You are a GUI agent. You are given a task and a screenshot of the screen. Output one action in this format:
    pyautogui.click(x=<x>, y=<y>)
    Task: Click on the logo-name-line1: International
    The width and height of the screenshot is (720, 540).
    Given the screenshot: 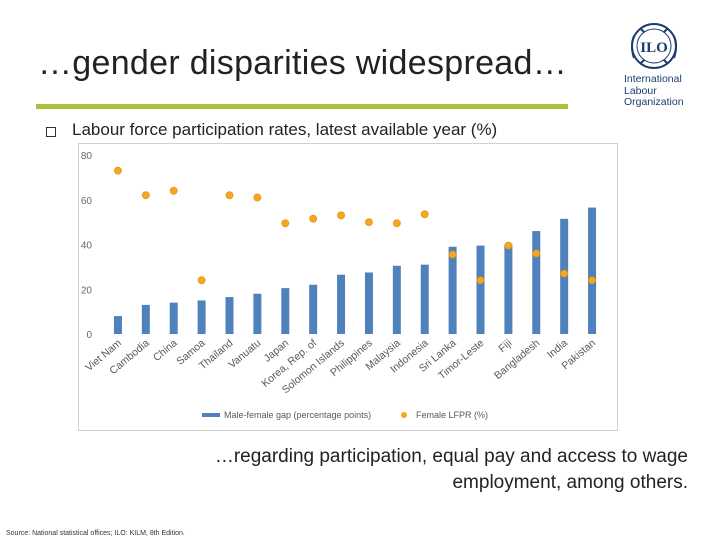 What is the action you would take?
    pyautogui.click(x=653, y=79)
    